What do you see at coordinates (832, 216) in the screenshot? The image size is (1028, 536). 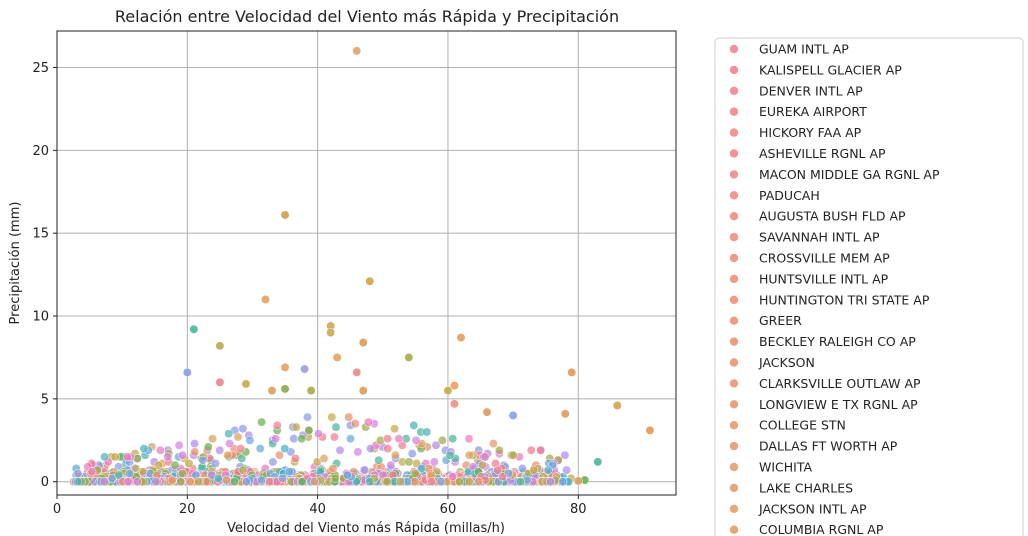 I see `legend-label: AUGUSTA BUSH FLD AP` at bounding box center [832, 216].